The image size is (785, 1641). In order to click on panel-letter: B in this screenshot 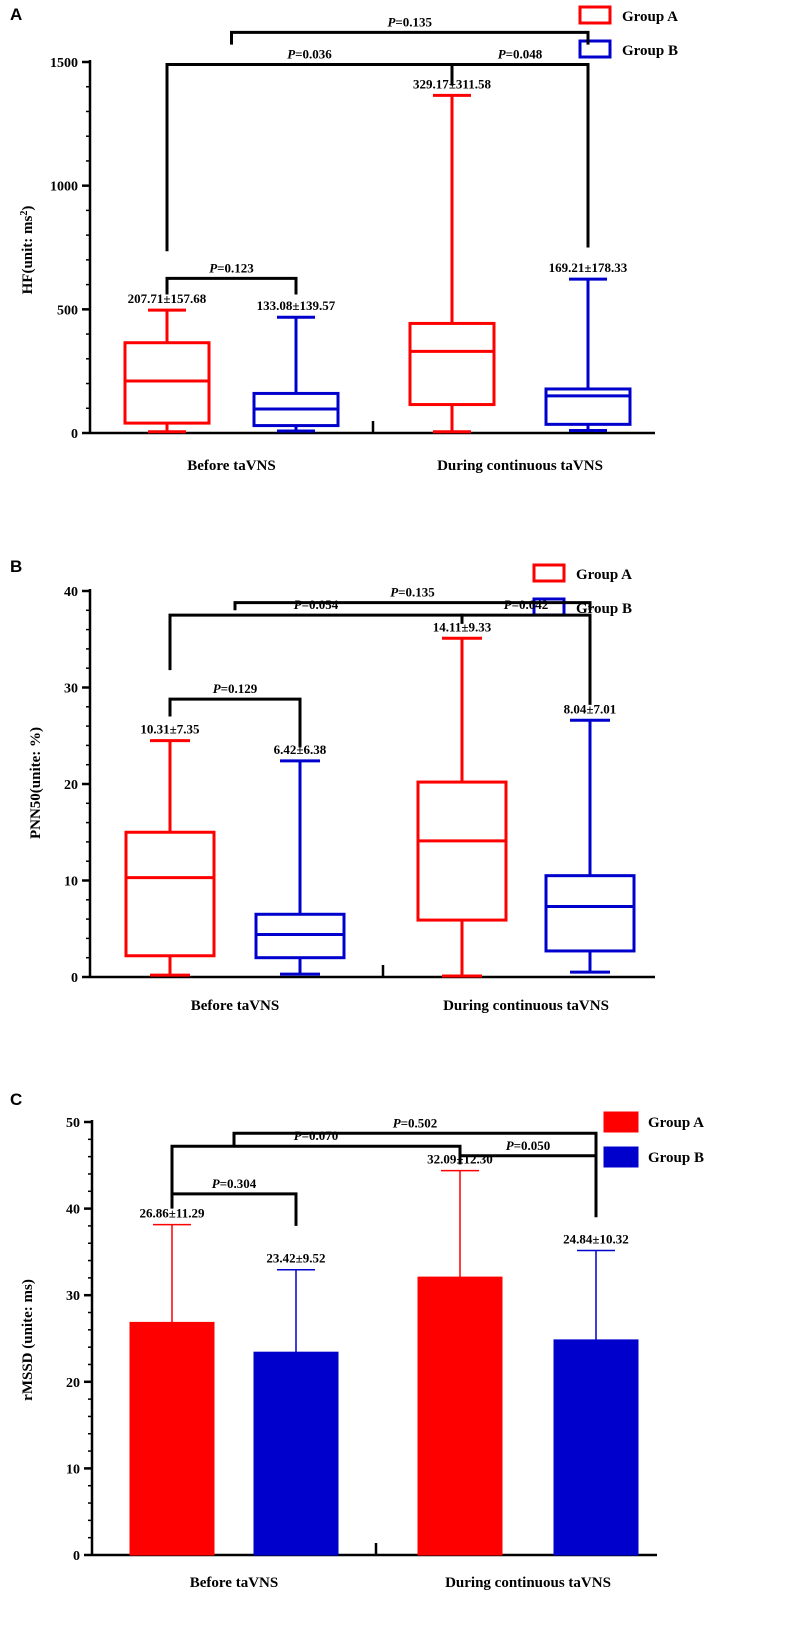, I will do `click(16, 566)`.